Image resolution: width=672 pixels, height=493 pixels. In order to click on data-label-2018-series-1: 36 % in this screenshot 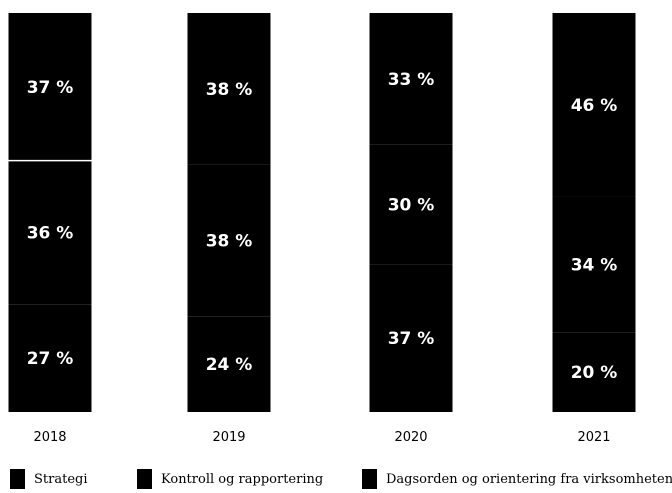, I will do `click(50, 233)`.